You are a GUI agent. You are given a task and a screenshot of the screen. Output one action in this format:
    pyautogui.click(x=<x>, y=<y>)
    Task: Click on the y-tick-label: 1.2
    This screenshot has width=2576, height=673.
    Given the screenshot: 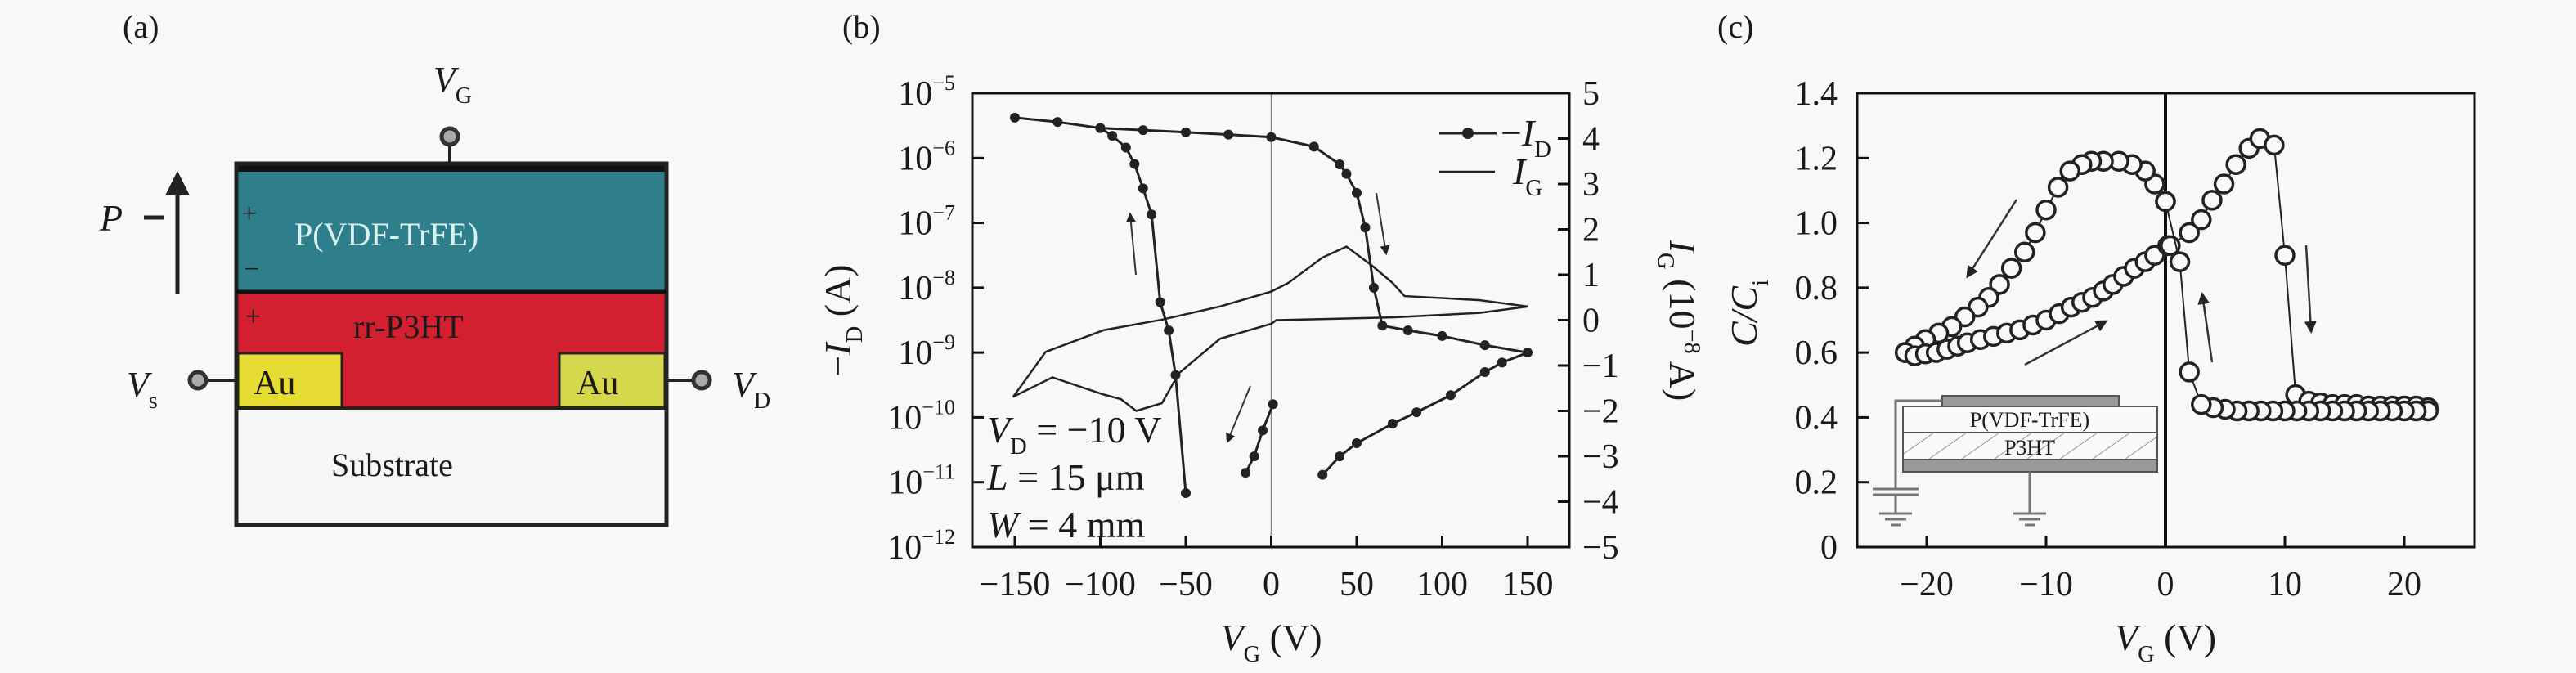 What is the action you would take?
    pyautogui.click(x=1816, y=158)
    